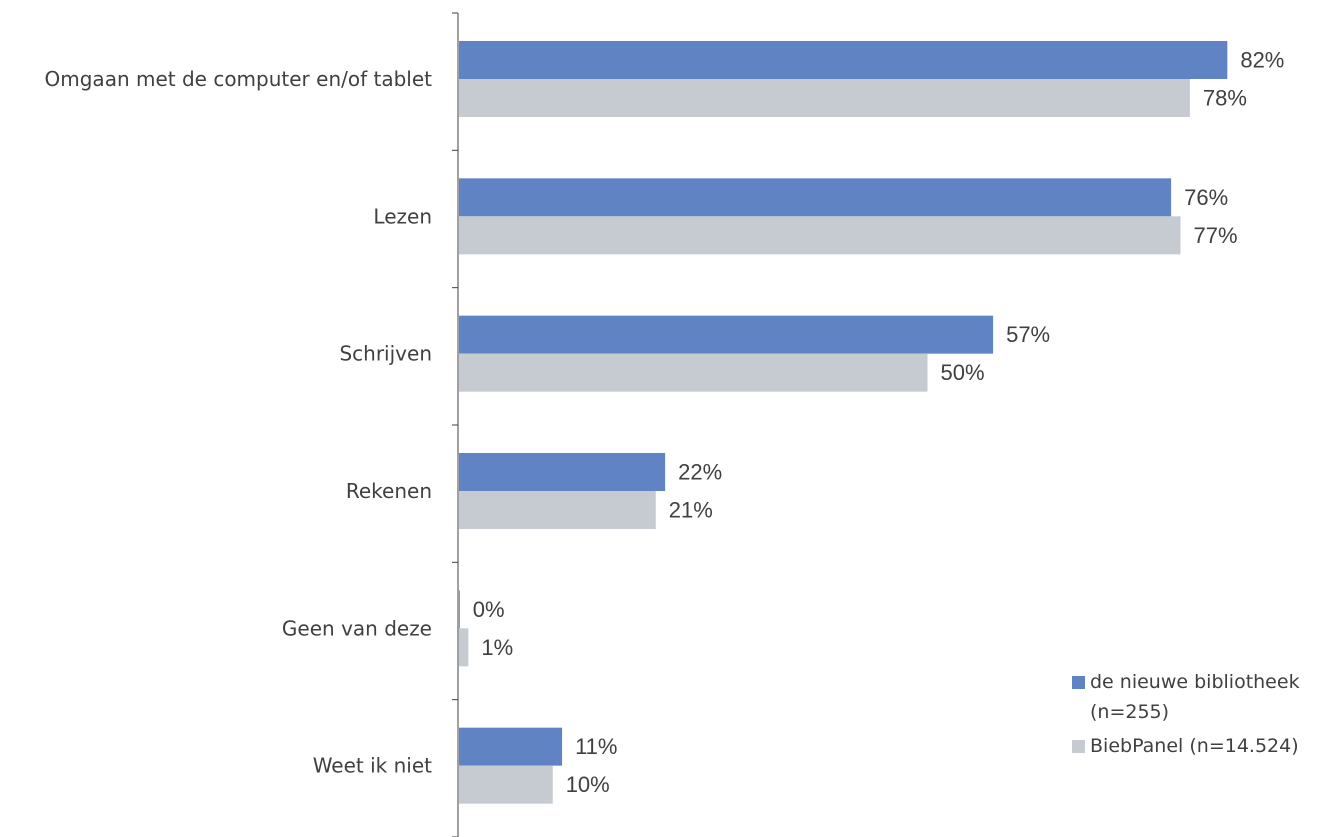  I want to click on data-label: 0%, so click(489, 609).